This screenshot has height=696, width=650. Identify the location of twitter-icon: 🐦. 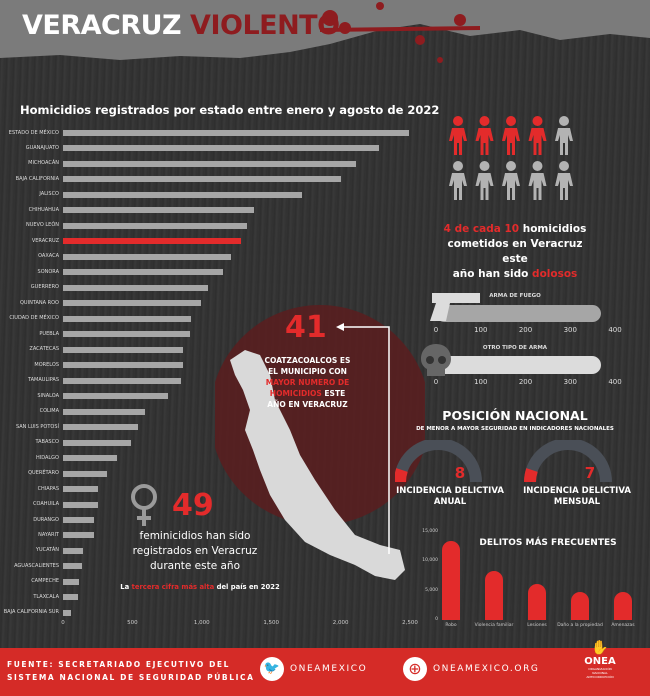
(272, 669).